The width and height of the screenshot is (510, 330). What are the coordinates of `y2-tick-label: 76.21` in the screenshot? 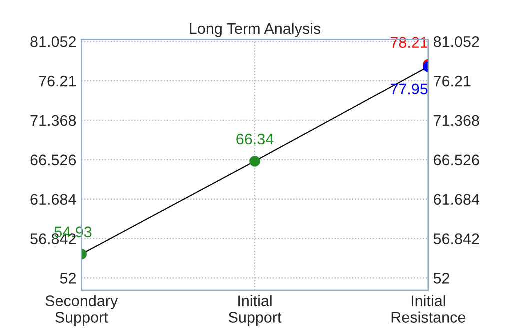 It's located at (452, 81).